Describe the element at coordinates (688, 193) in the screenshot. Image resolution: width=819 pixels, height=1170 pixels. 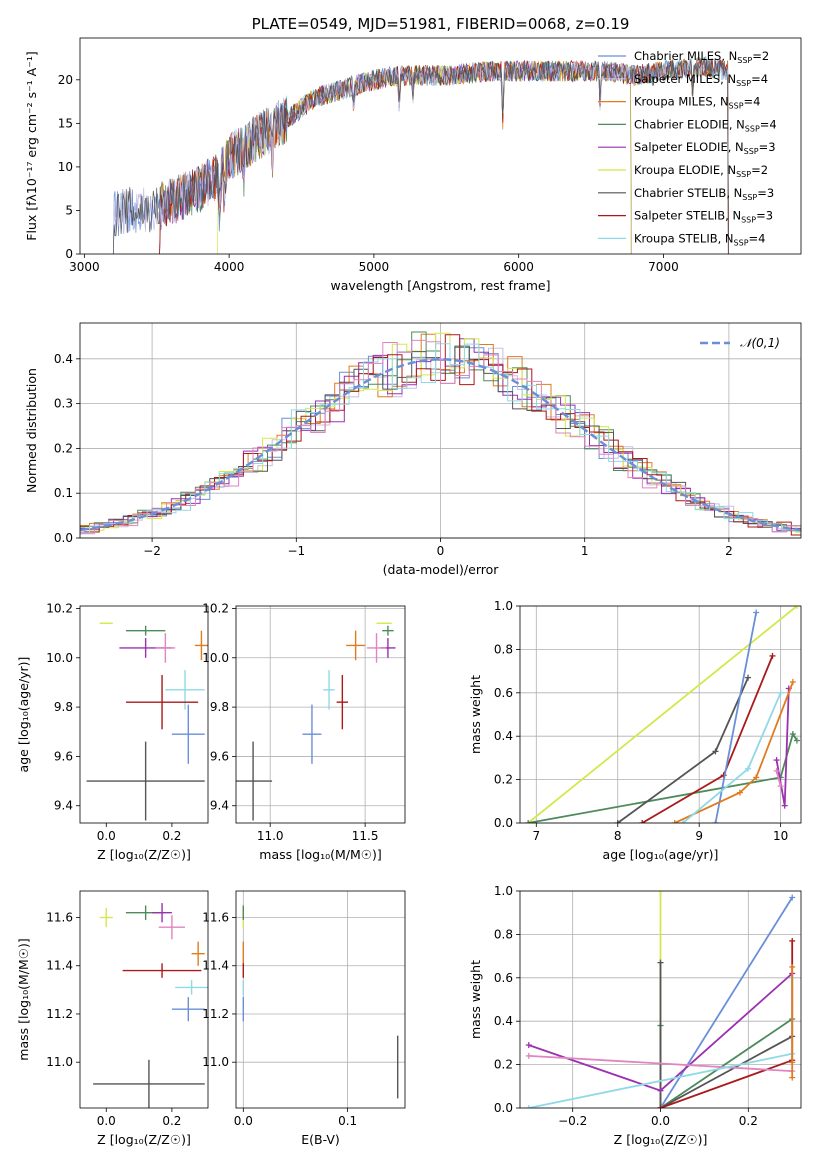
I see `legend-label-name: Chabrier STELIB, N` at that location.